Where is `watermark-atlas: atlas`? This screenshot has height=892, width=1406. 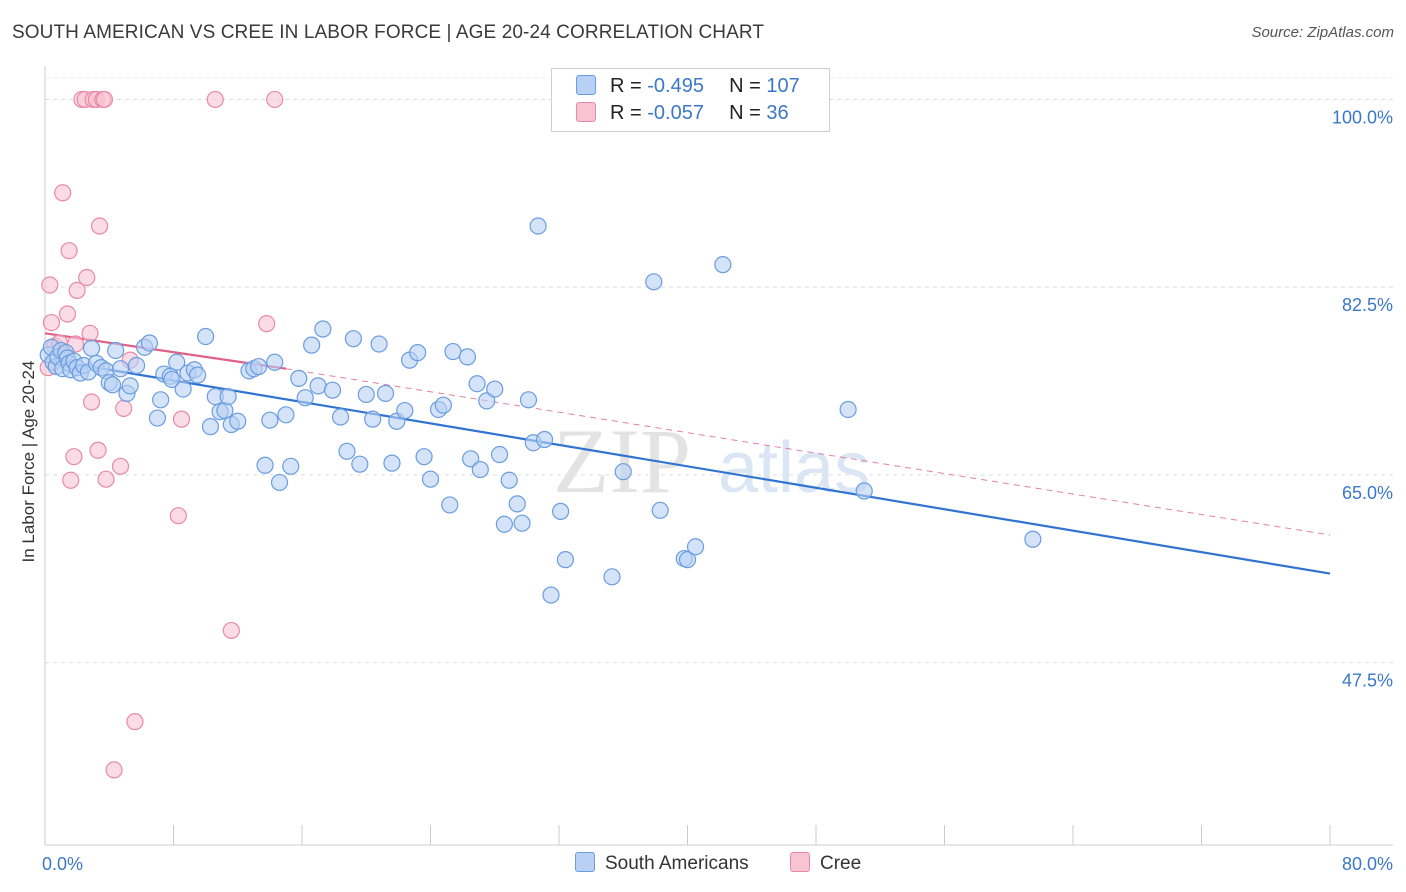
watermark-atlas: atlas is located at coordinates (794, 468).